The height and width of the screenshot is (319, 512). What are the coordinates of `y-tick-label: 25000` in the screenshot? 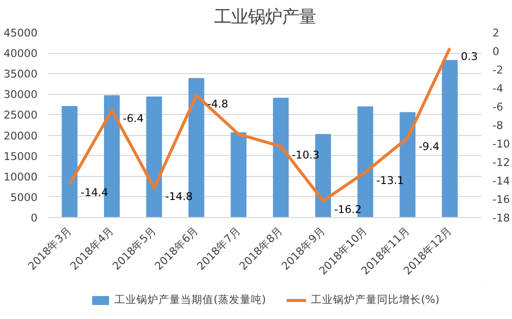 It's located at (21, 115).